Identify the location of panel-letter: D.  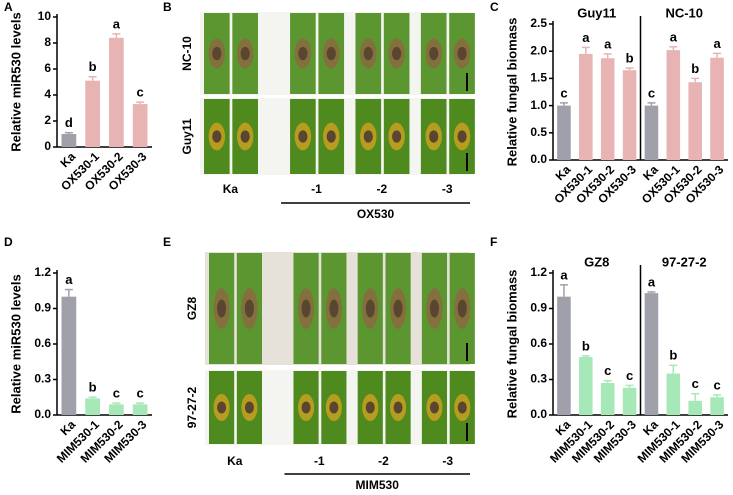
(8, 242).